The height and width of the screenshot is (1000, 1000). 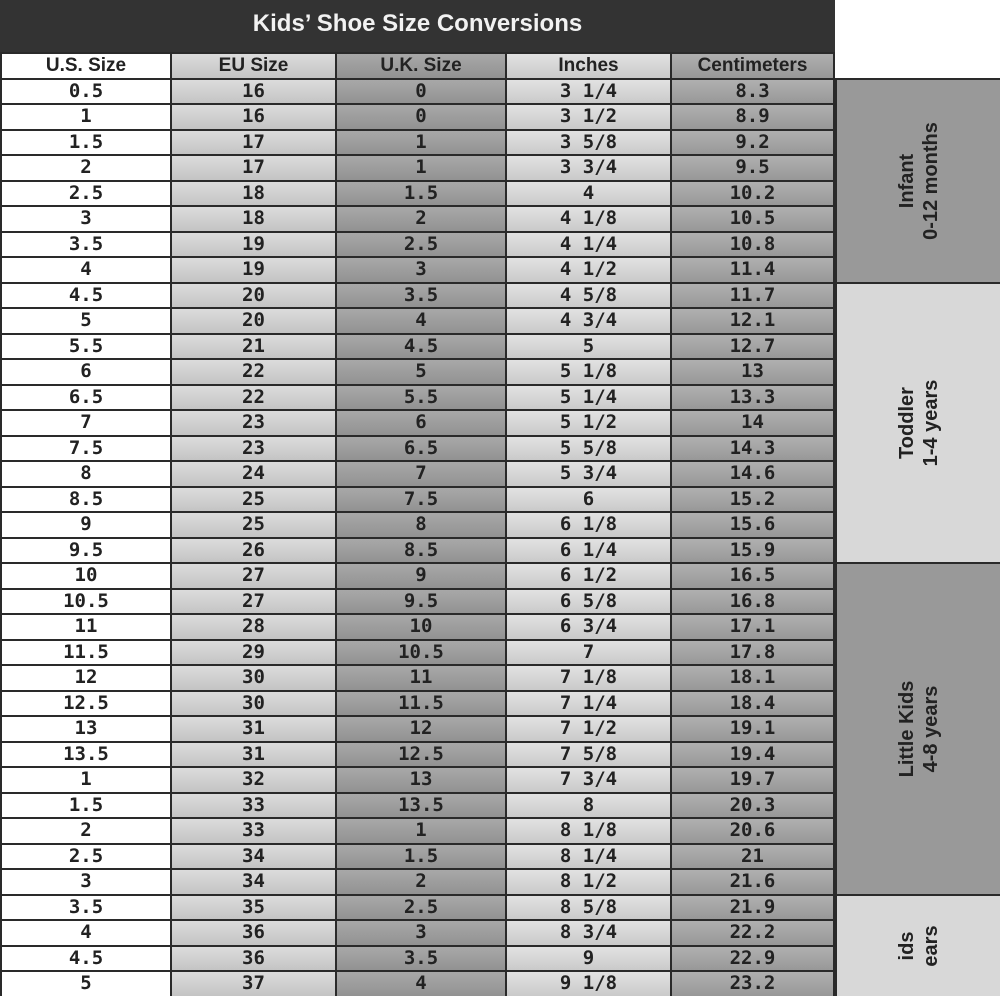 What do you see at coordinates (254, 933) in the screenshot?
I see `cell-eu-size: 36` at bounding box center [254, 933].